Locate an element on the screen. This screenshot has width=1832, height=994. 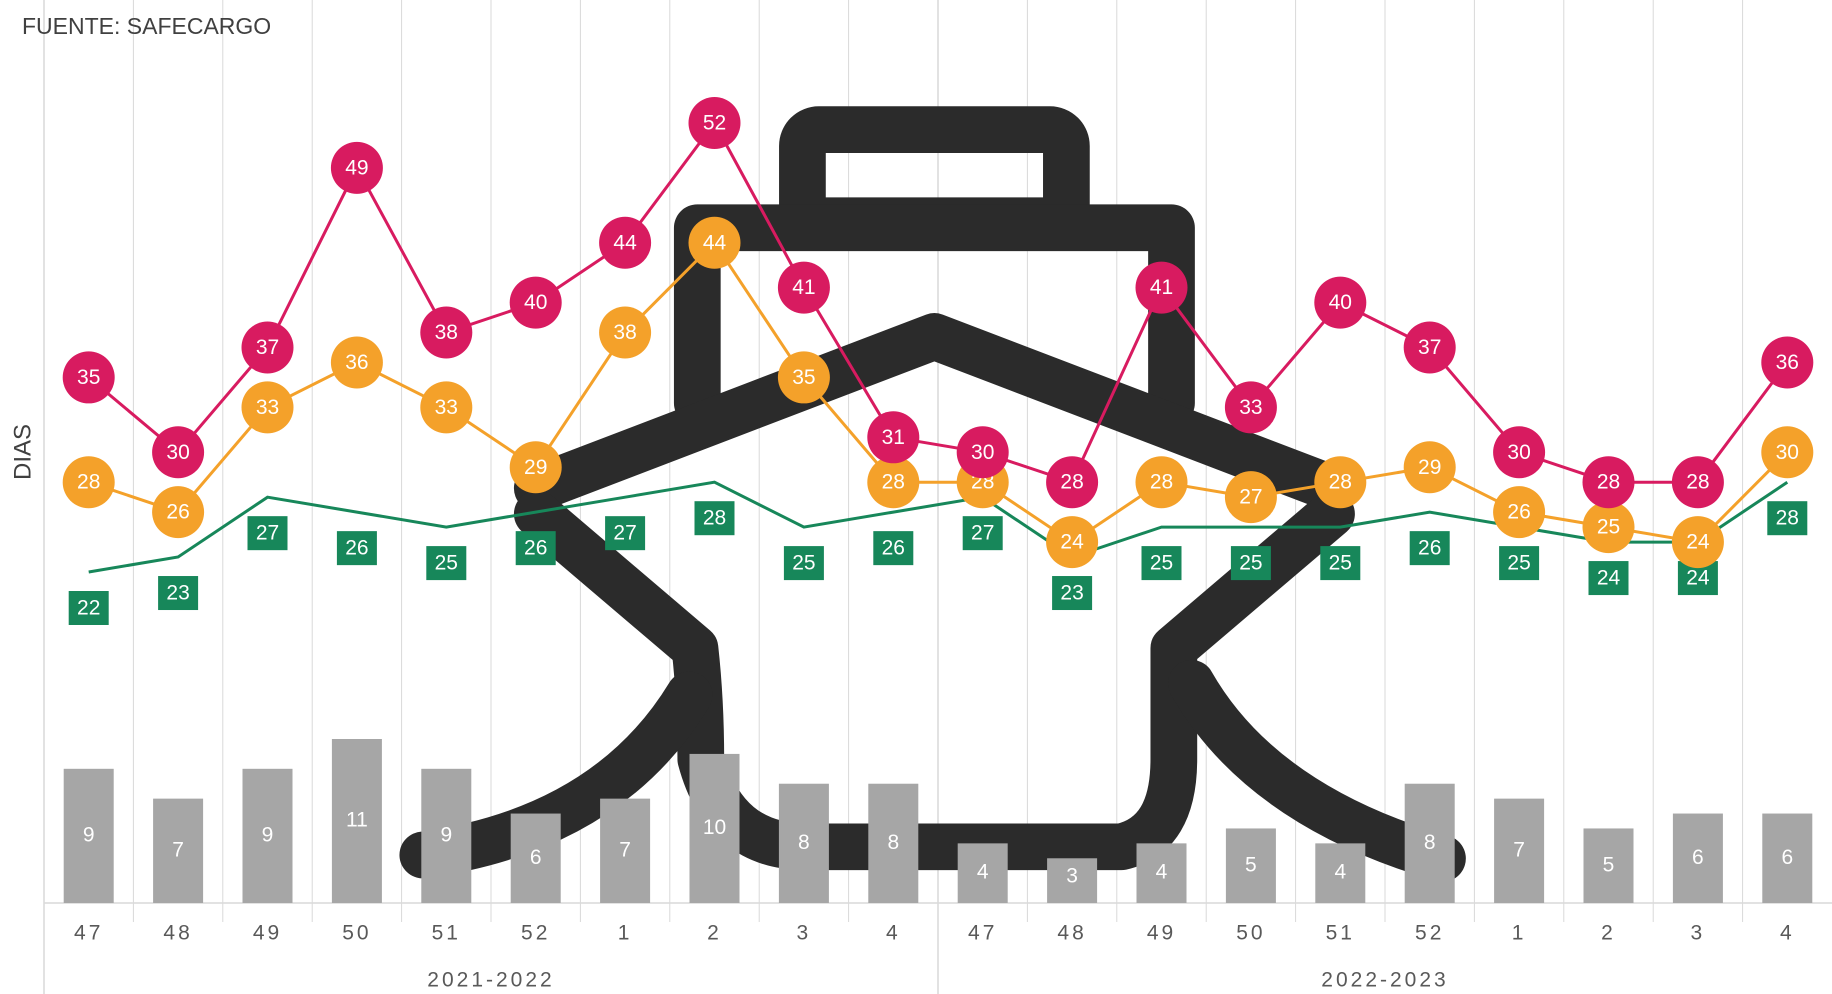
x-tick-label: 2 is located at coordinates (714, 933).